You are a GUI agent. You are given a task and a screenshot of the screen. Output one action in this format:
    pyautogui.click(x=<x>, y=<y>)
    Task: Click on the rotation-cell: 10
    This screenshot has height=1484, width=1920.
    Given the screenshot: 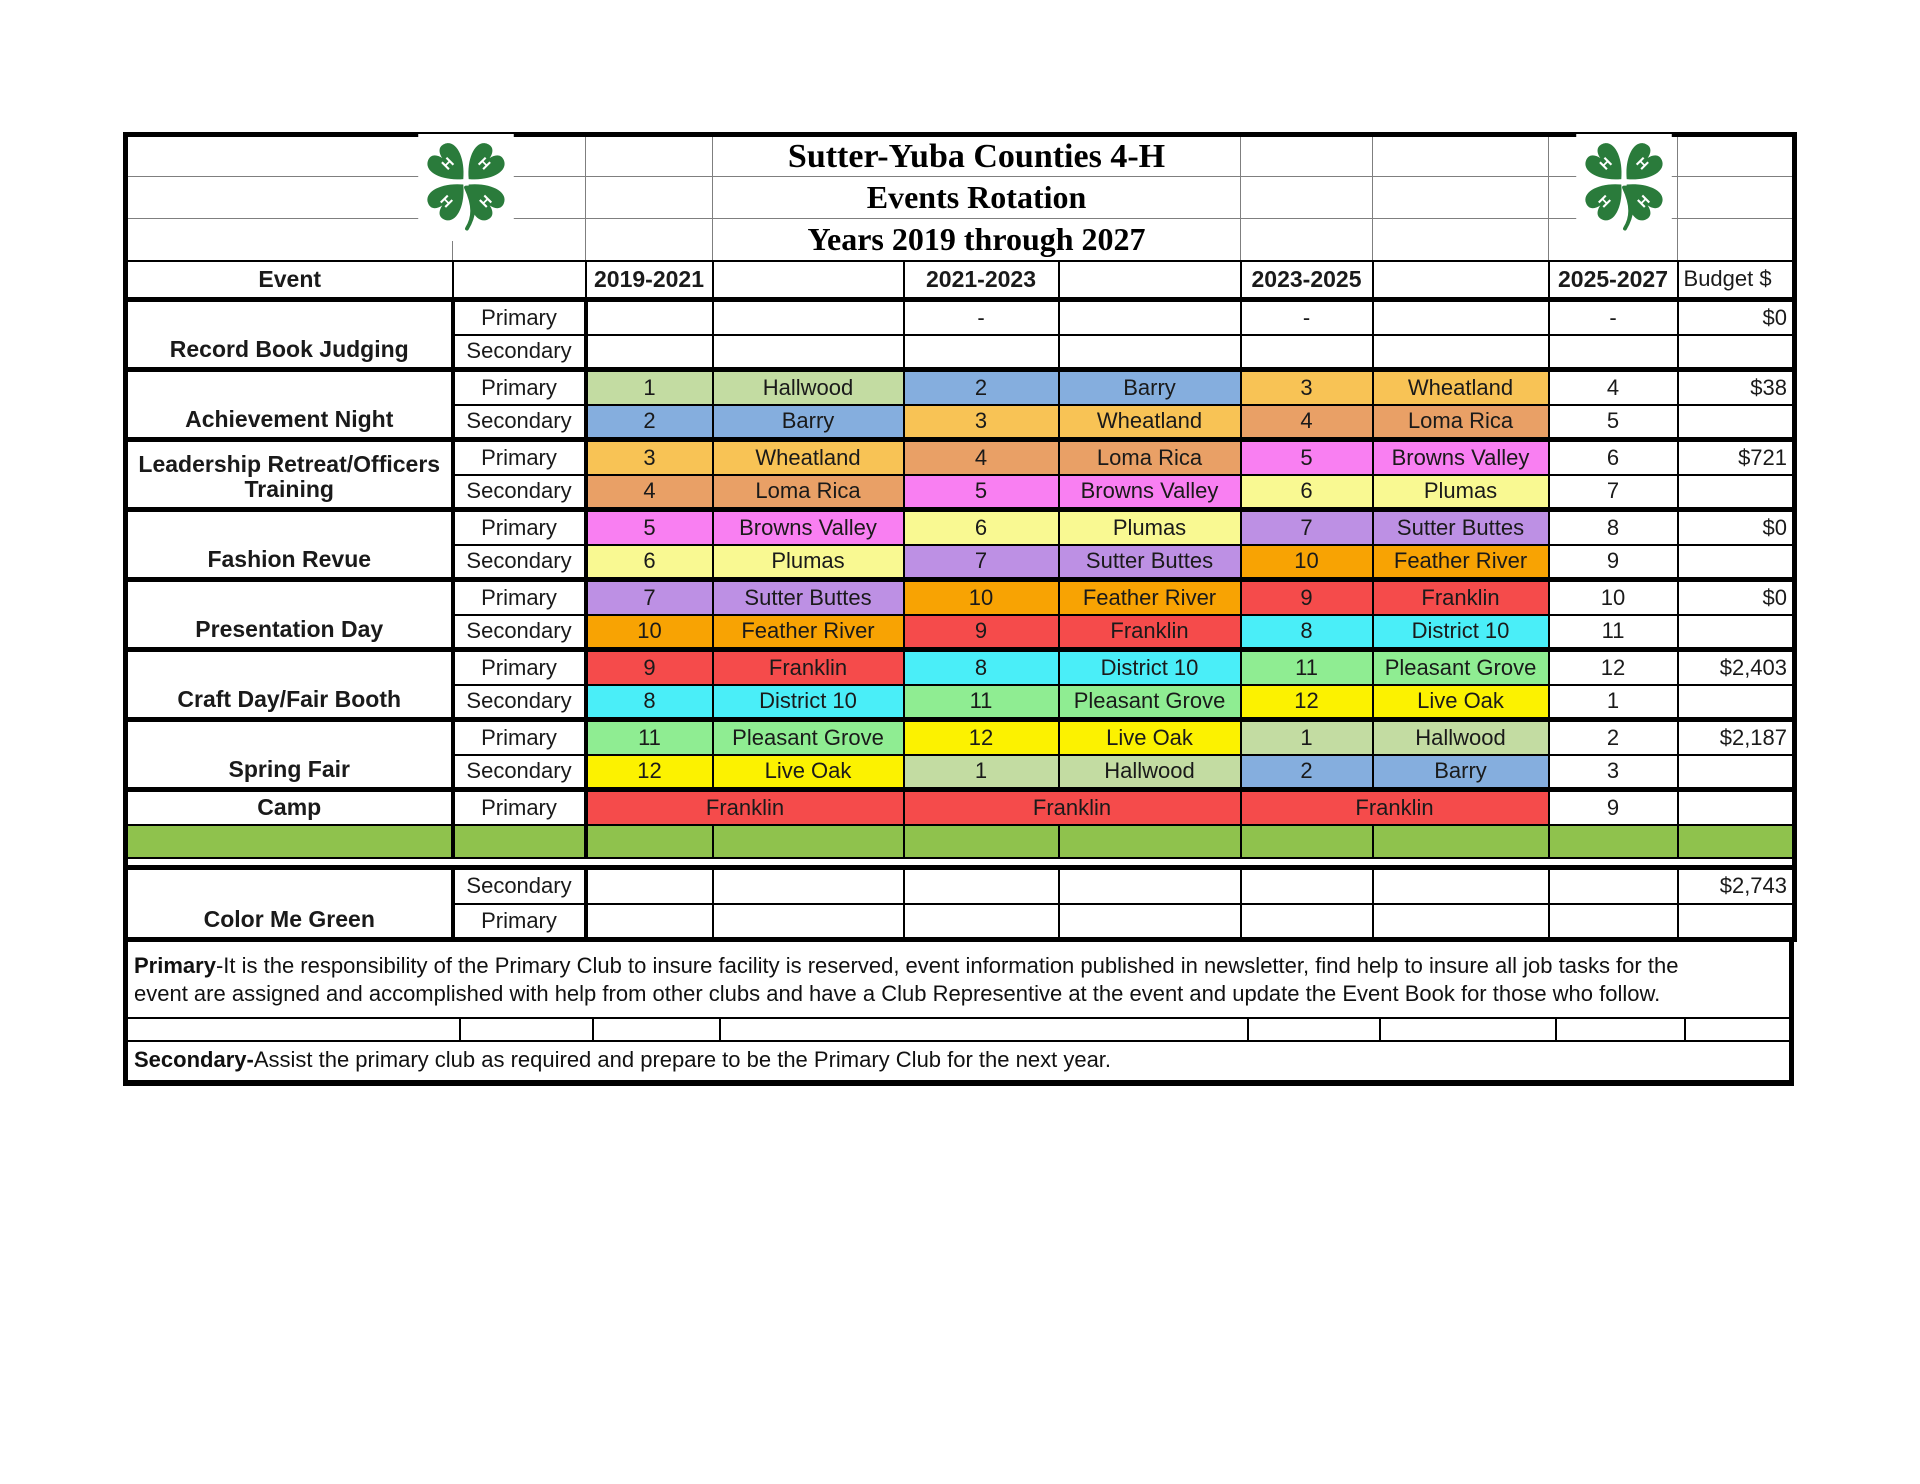 What is the action you would take?
    pyautogui.click(x=1613, y=596)
    